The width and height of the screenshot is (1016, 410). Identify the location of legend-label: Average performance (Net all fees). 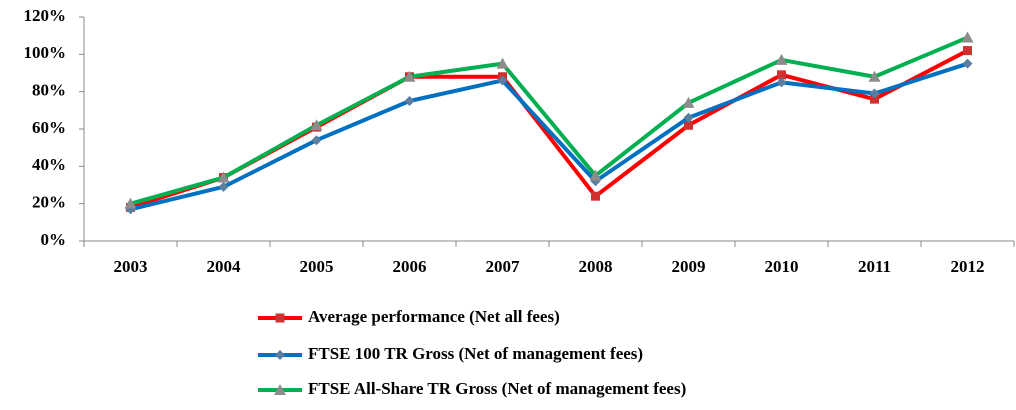
(434, 316).